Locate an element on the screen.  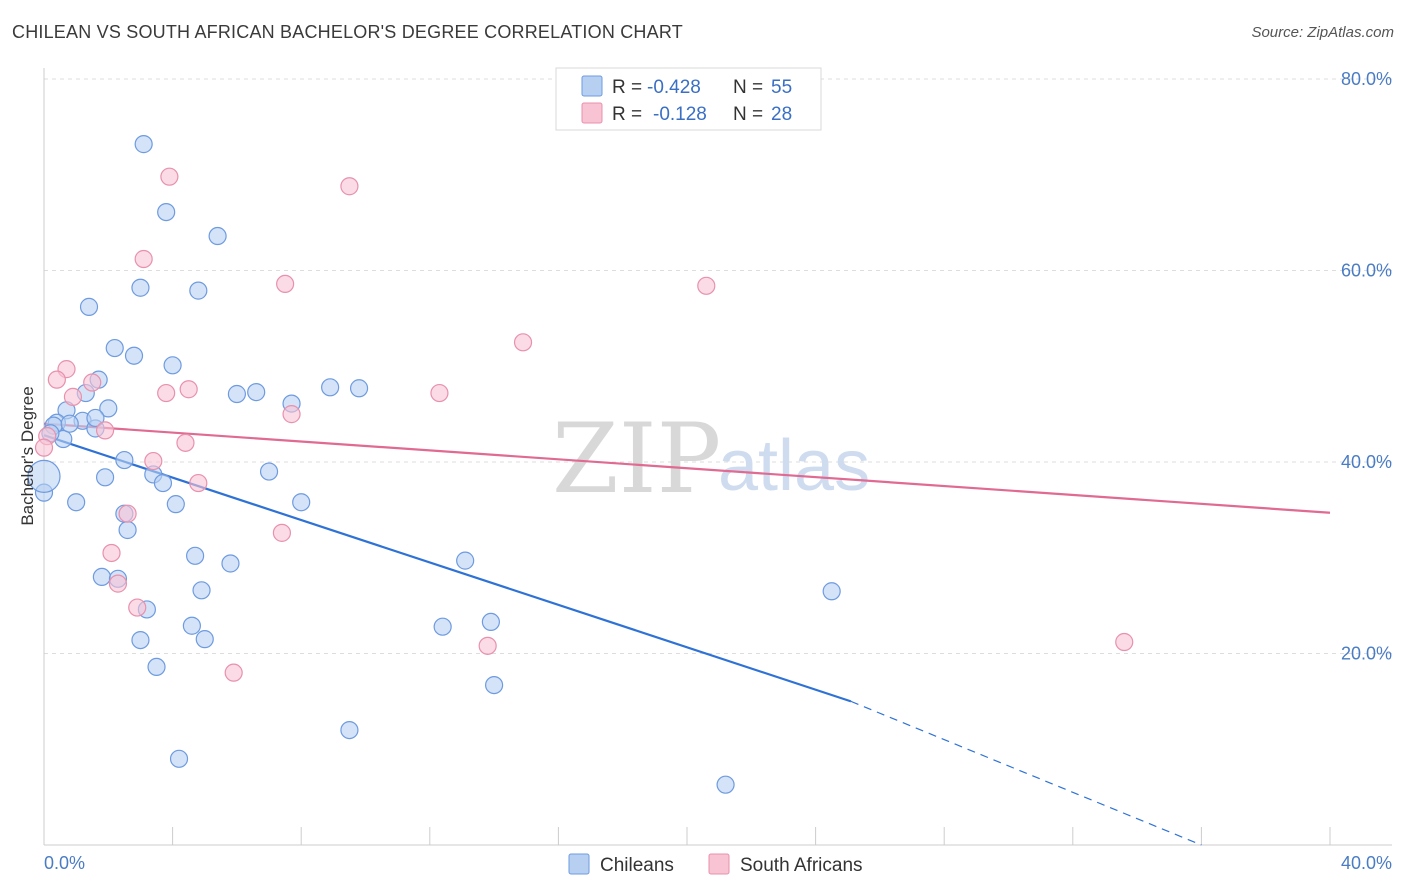
y-tick-label: 60.0% is located at coordinates (1366, 271).